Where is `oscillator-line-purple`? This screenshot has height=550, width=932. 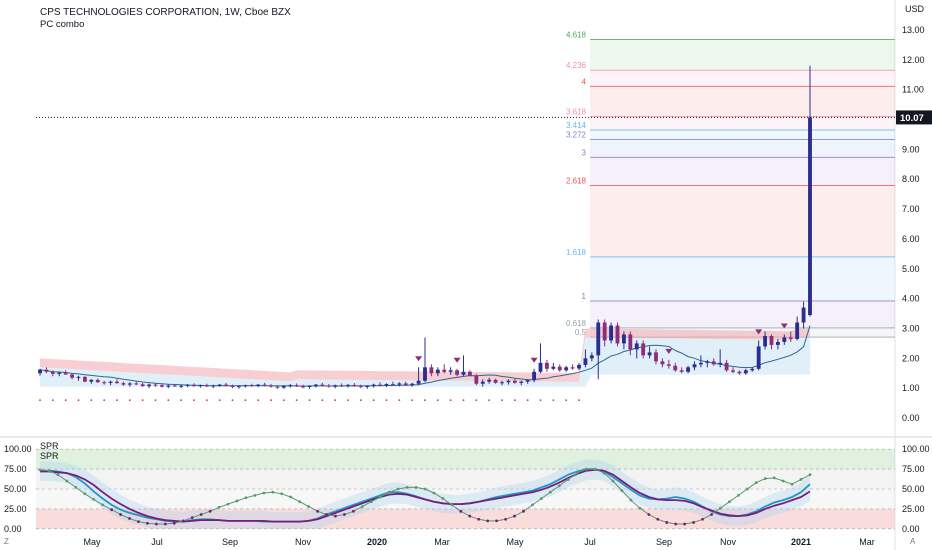
oscillator-line-purple is located at coordinates (425, 495).